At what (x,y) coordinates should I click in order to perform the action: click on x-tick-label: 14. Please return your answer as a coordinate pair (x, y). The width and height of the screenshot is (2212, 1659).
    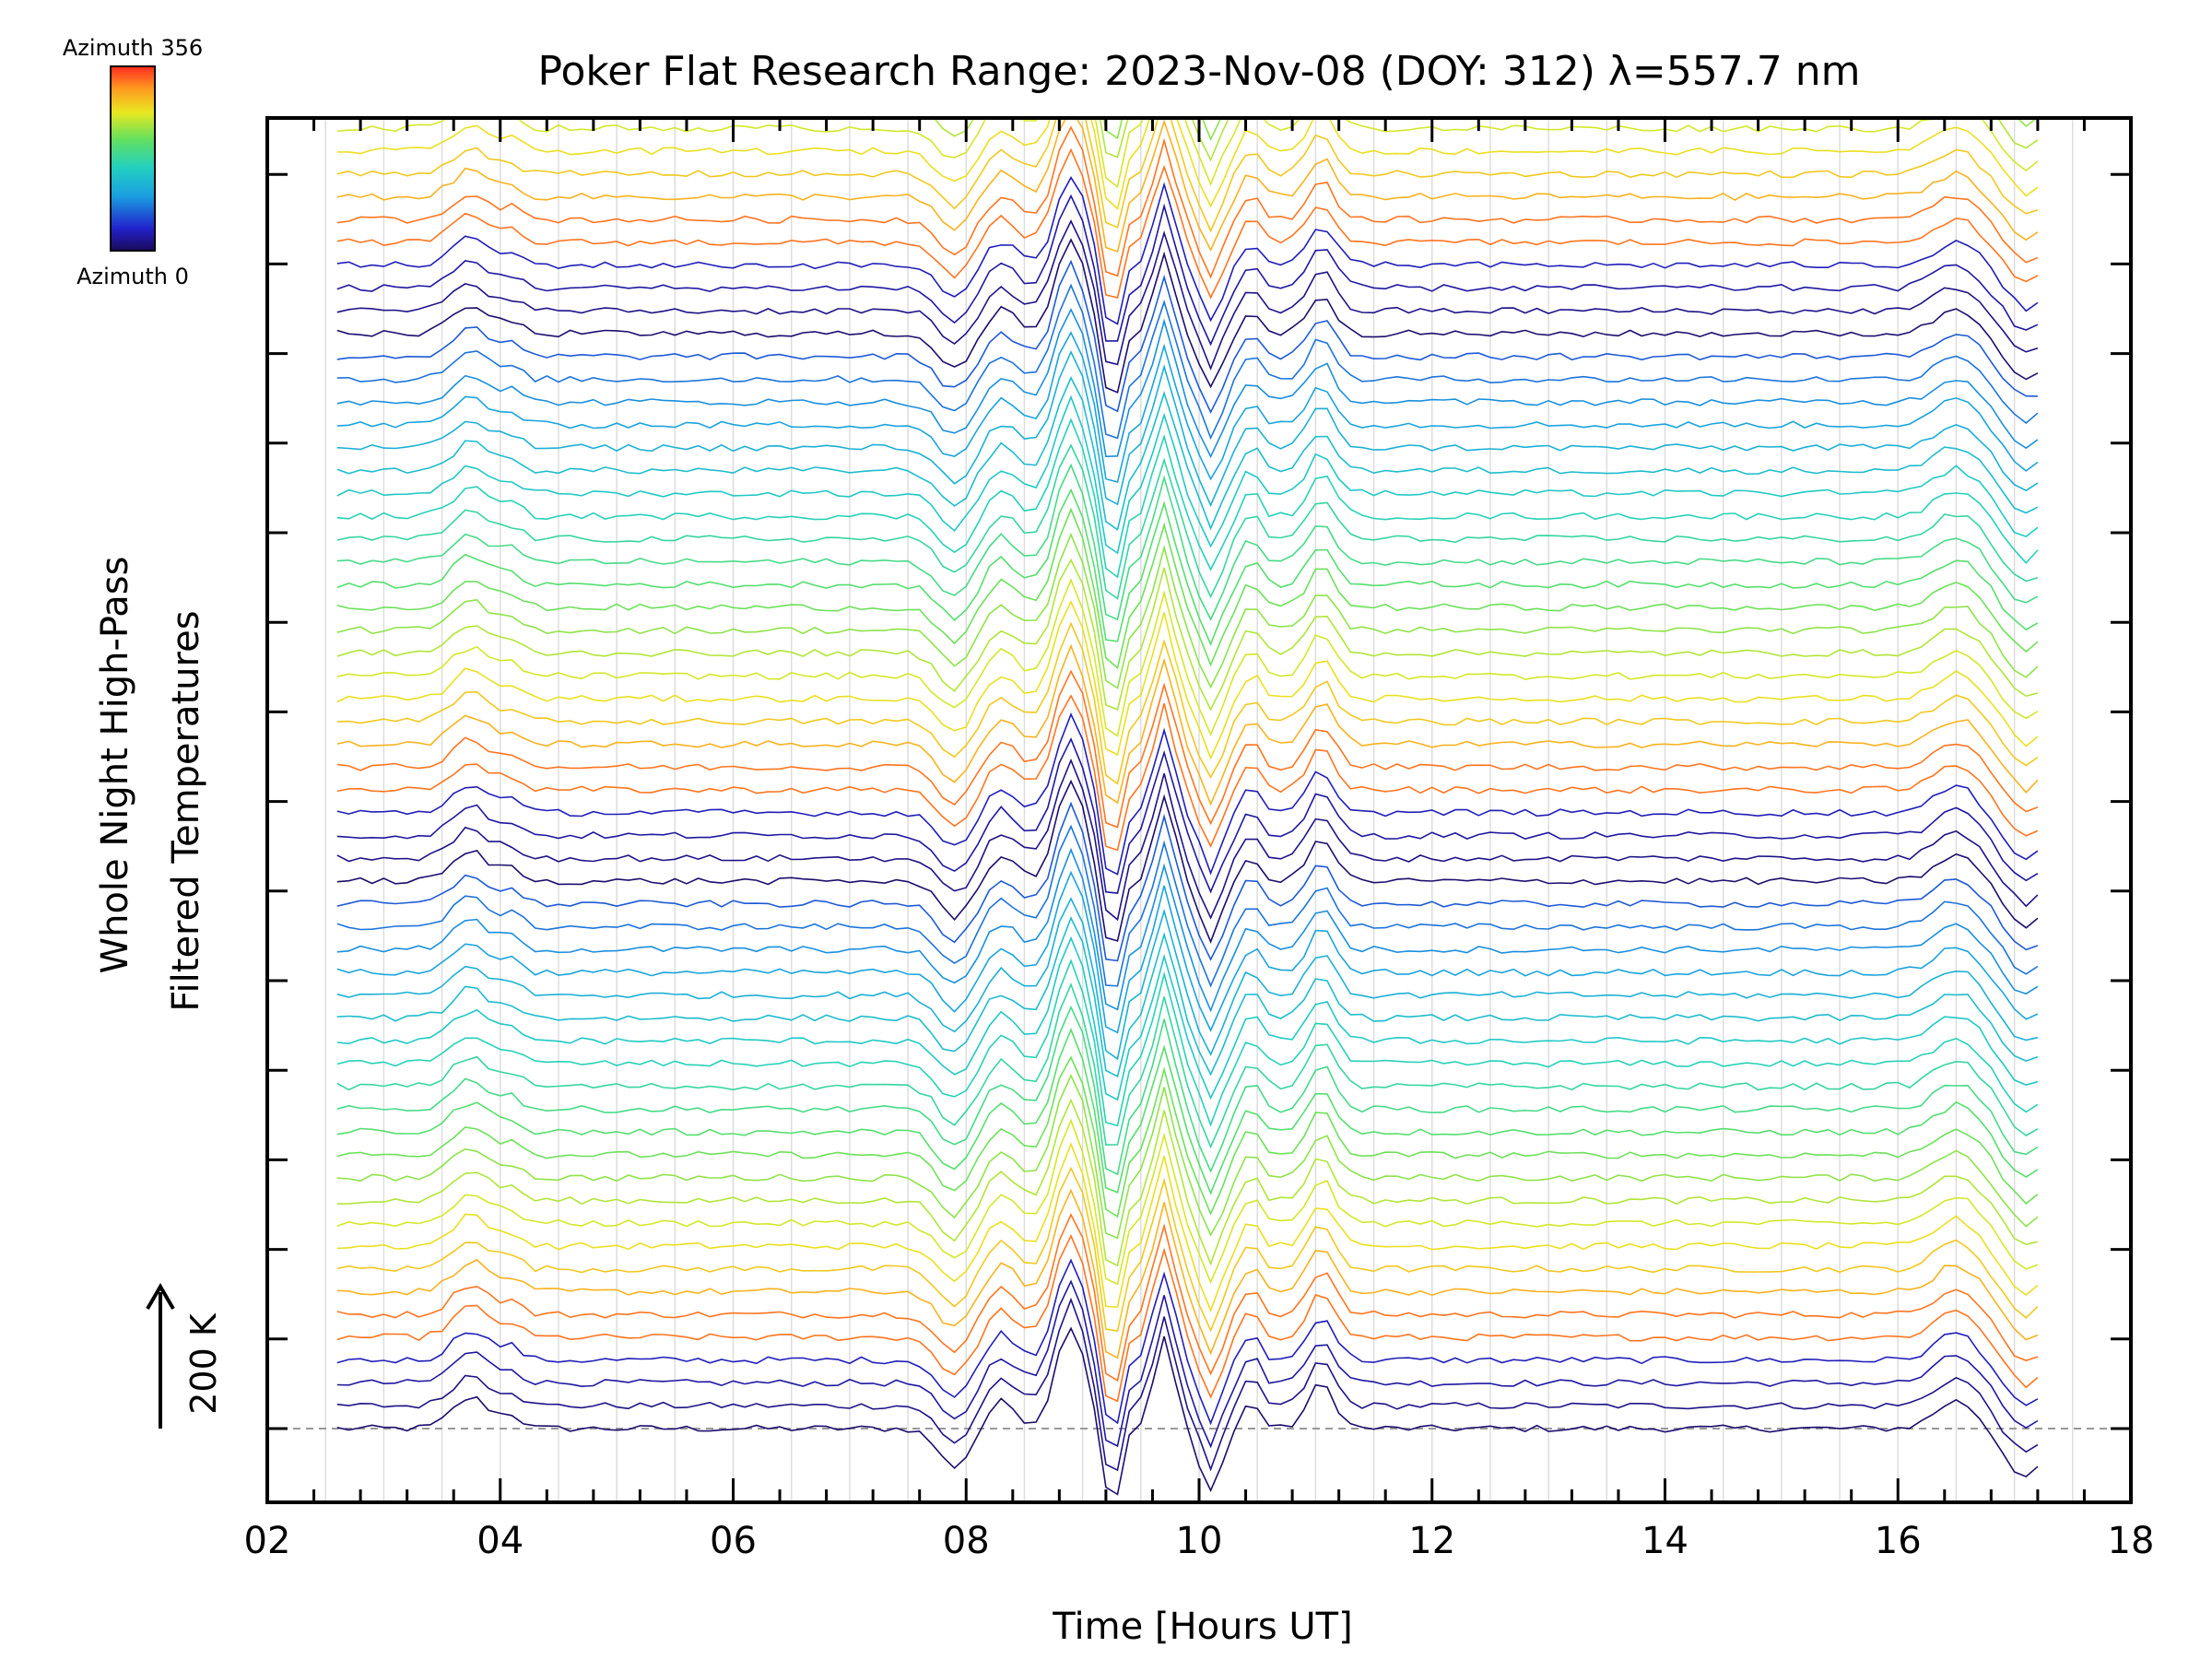
    Looking at the image, I should click on (1664, 1541).